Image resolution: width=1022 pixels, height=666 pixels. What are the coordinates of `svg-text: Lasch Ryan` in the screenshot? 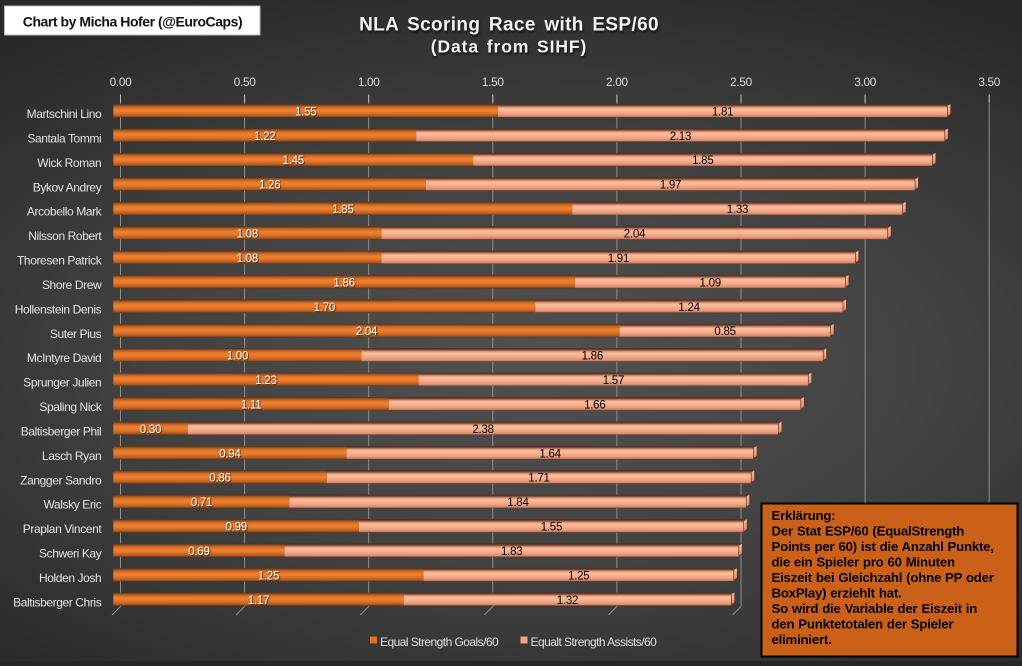 It's located at (71, 456).